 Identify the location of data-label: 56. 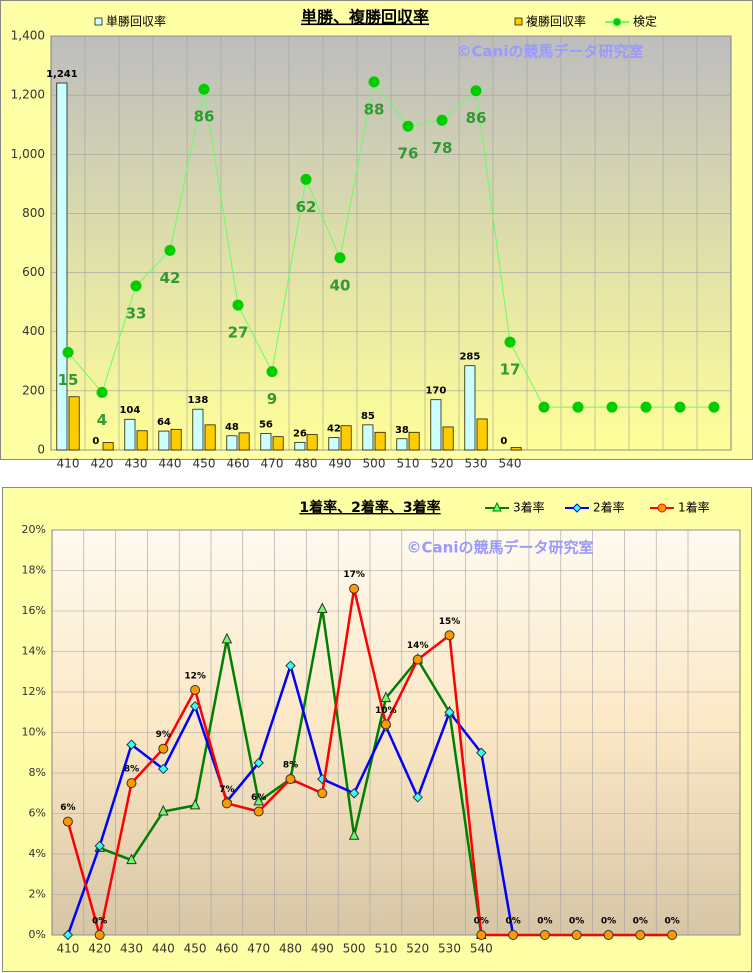
(266, 424).